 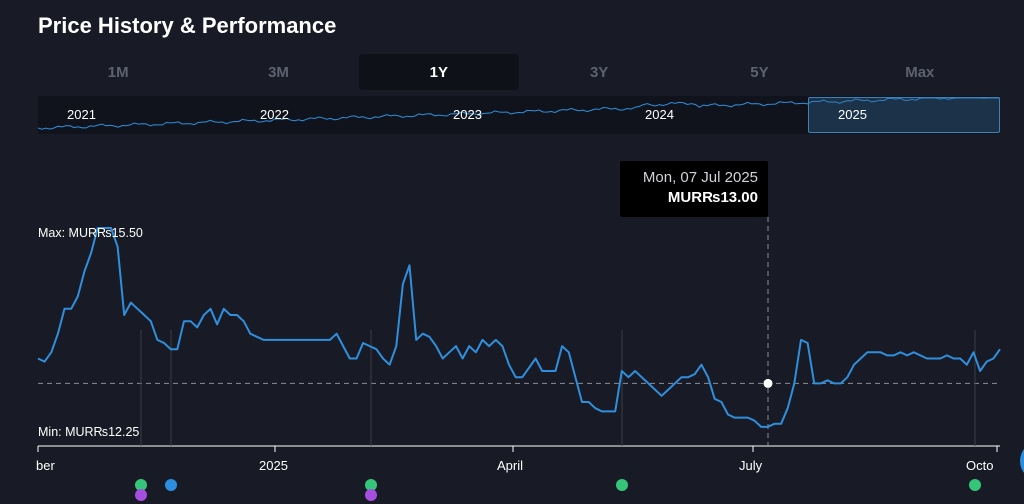 I want to click on range-navigator: 2021 2022 2023 2024 2025, so click(x=519, y=115).